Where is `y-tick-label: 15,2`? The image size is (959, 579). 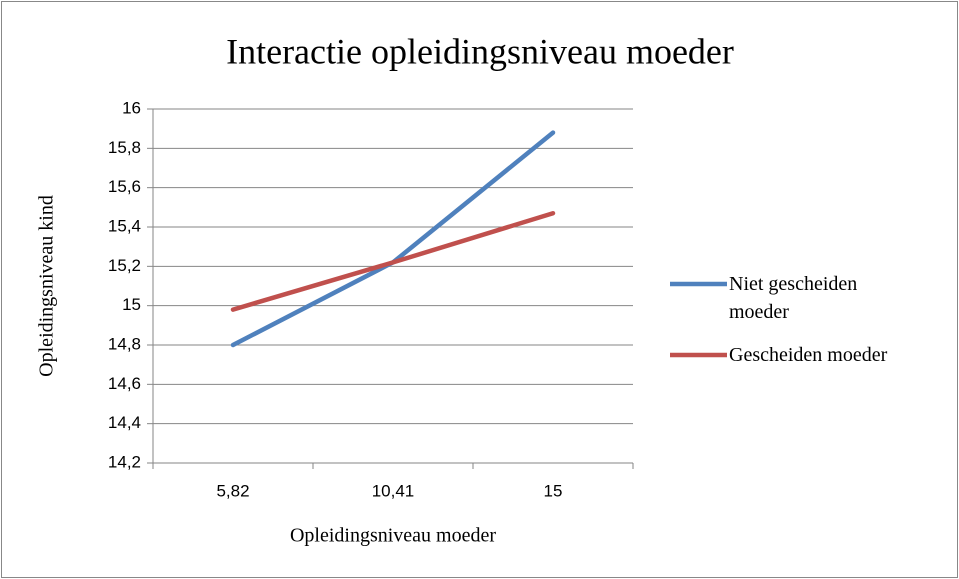 y-tick-label: 15,2 is located at coordinates (124, 265).